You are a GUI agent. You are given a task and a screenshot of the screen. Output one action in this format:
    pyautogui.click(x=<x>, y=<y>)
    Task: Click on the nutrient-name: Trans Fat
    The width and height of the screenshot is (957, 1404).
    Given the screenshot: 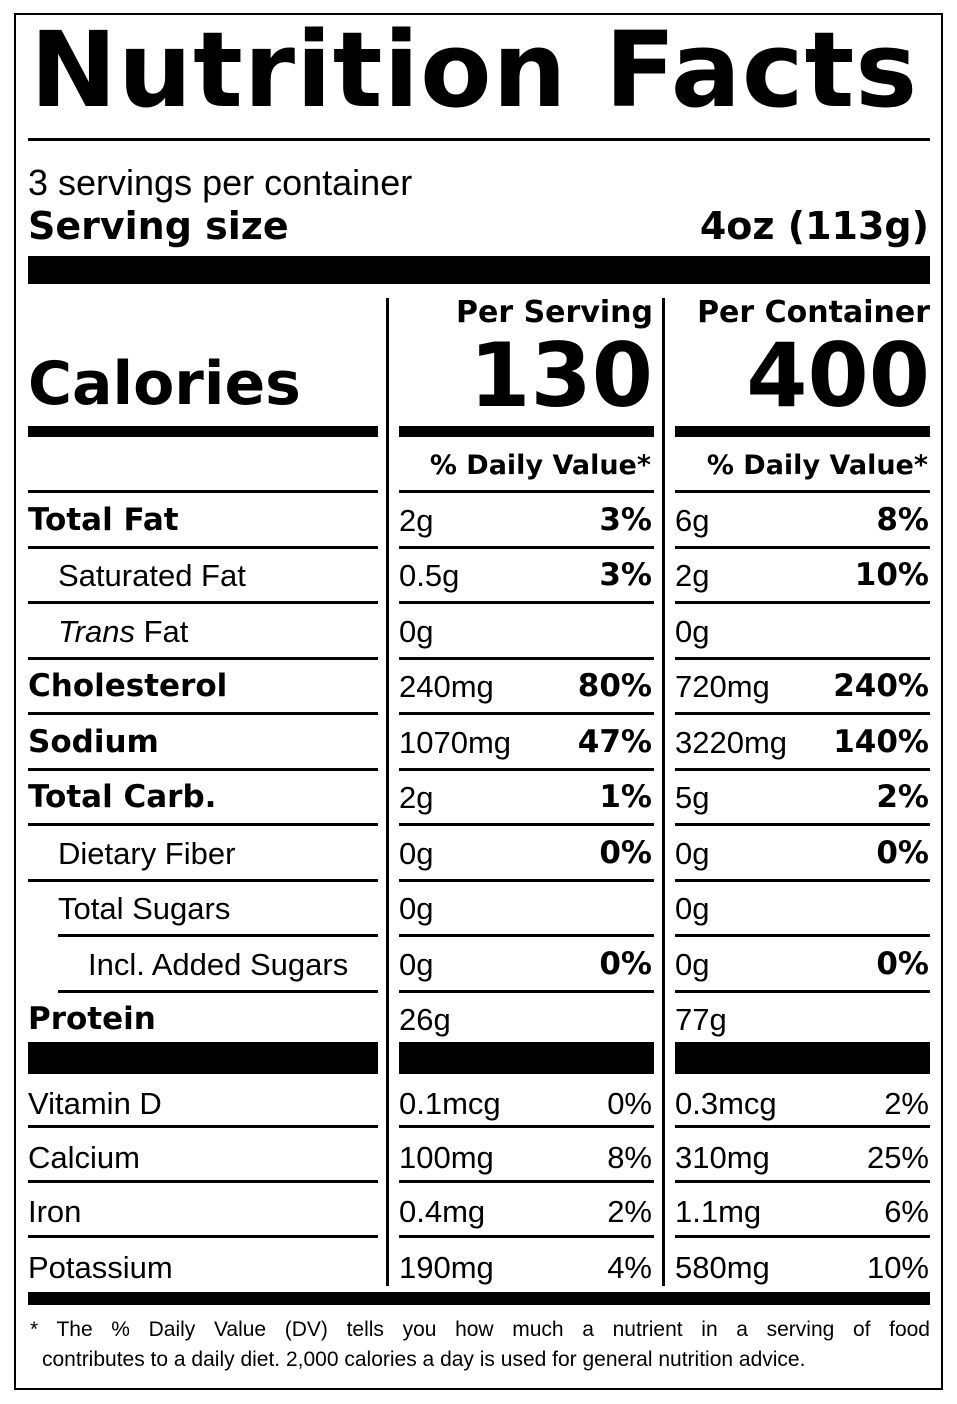 What is the action you would take?
    pyautogui.click(x=123, y=631)
    